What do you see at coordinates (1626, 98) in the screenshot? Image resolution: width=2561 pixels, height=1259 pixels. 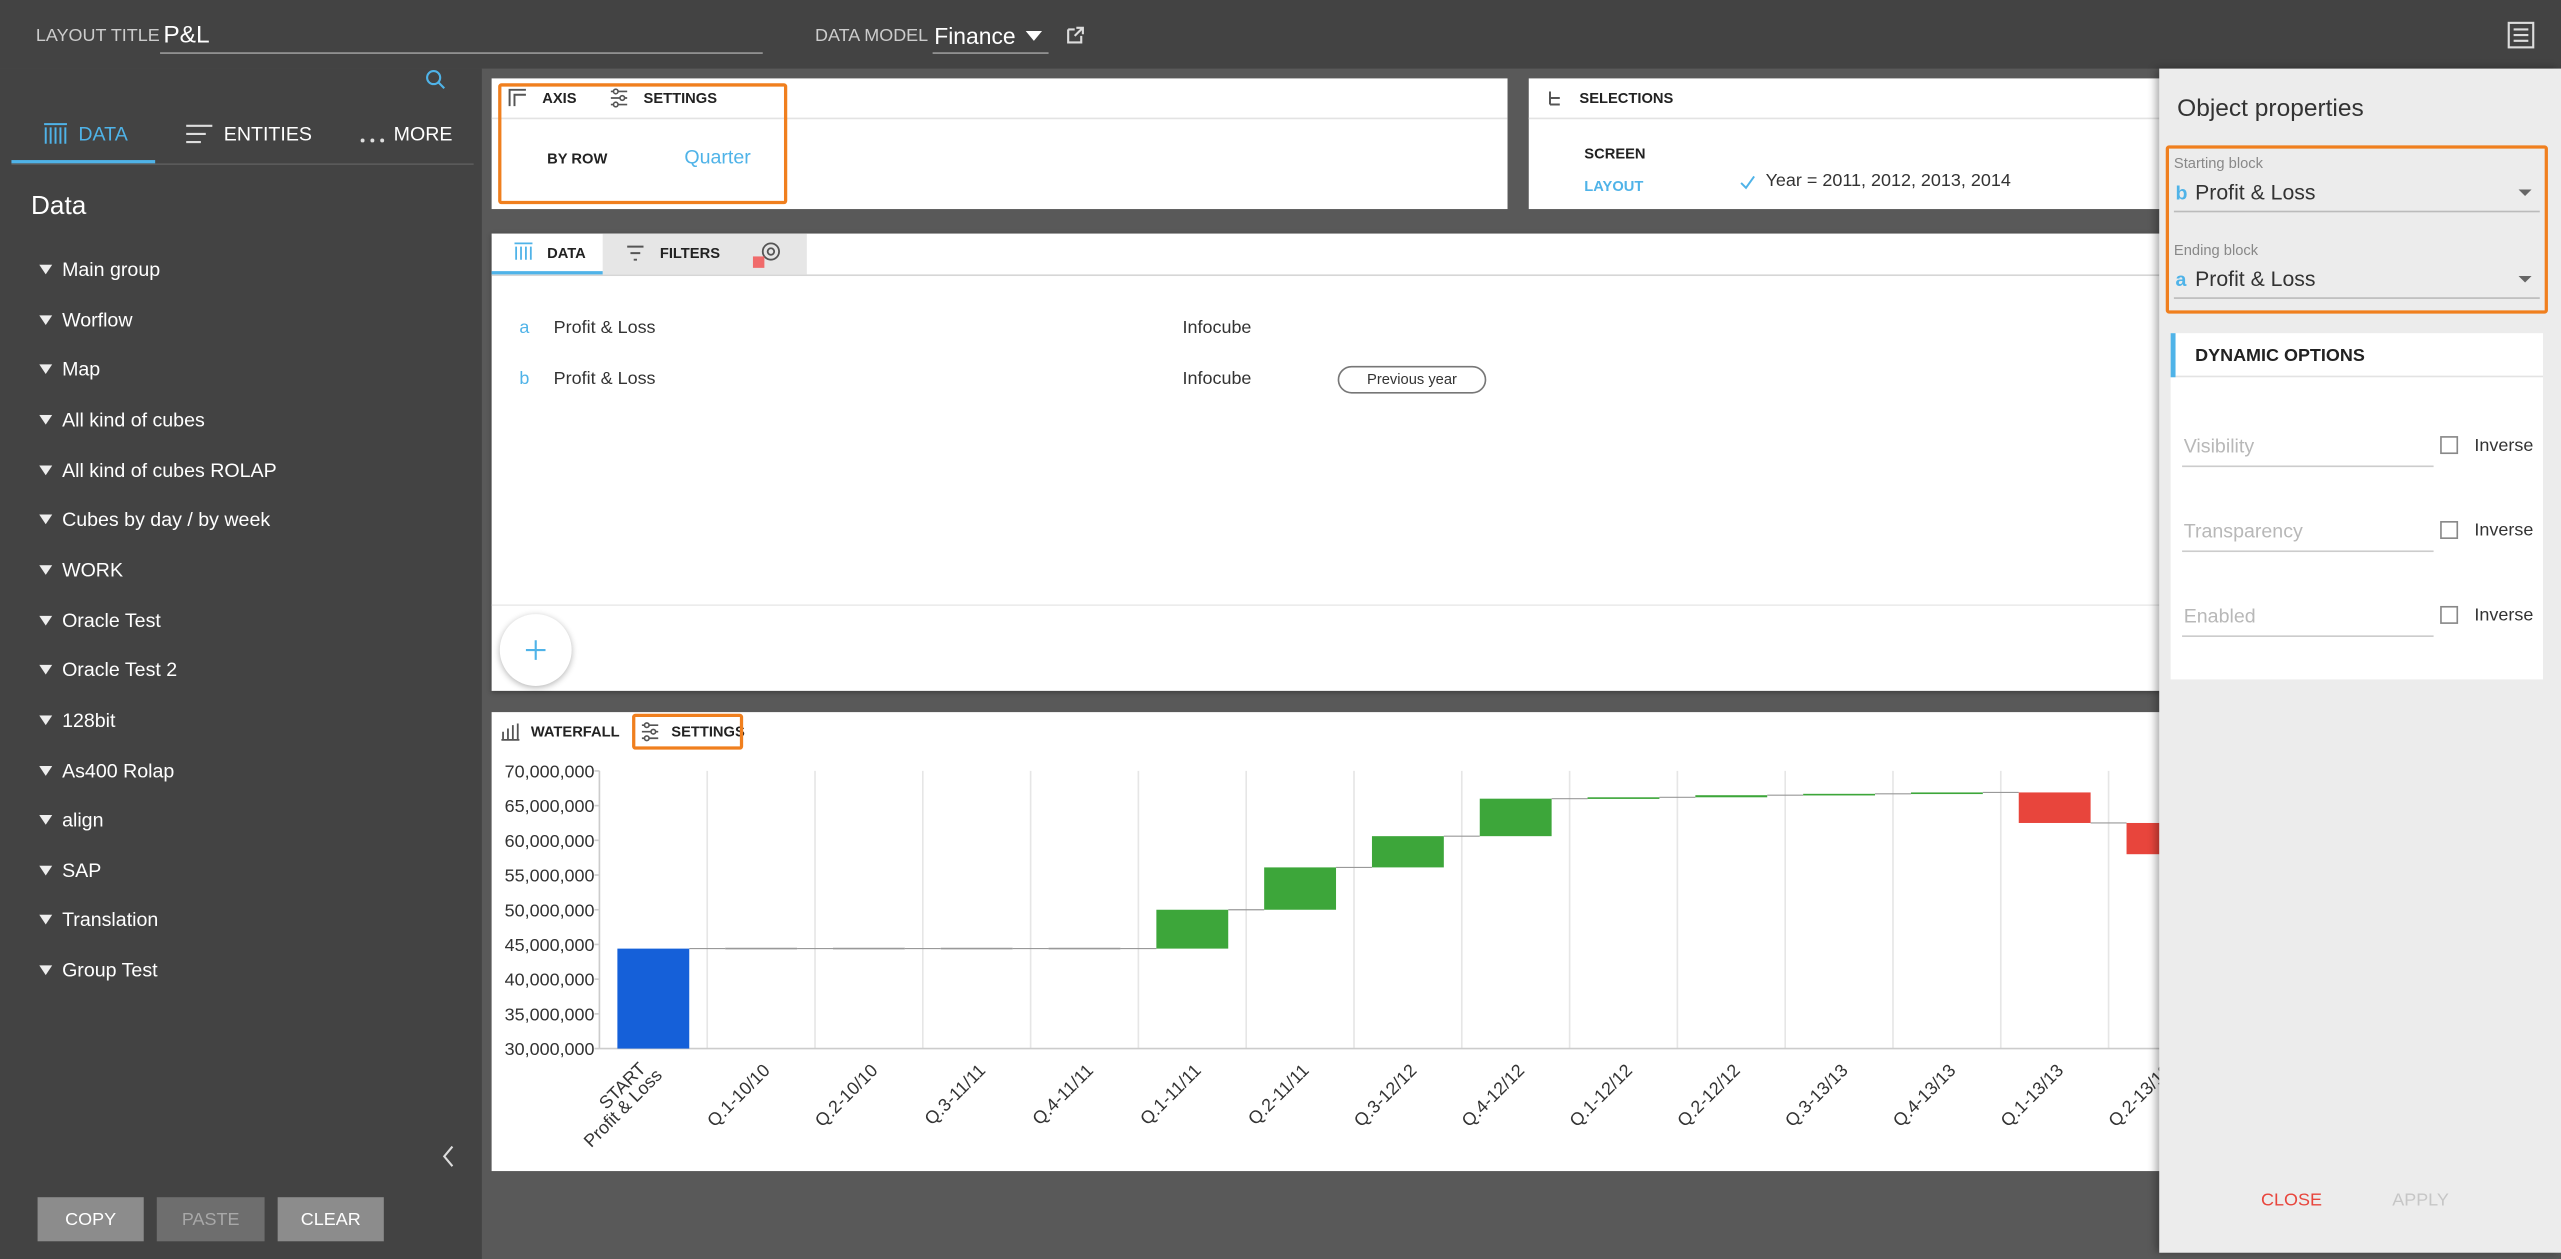 I see `panel-title: SELECTIONS` at bounding box center [1626, 98].